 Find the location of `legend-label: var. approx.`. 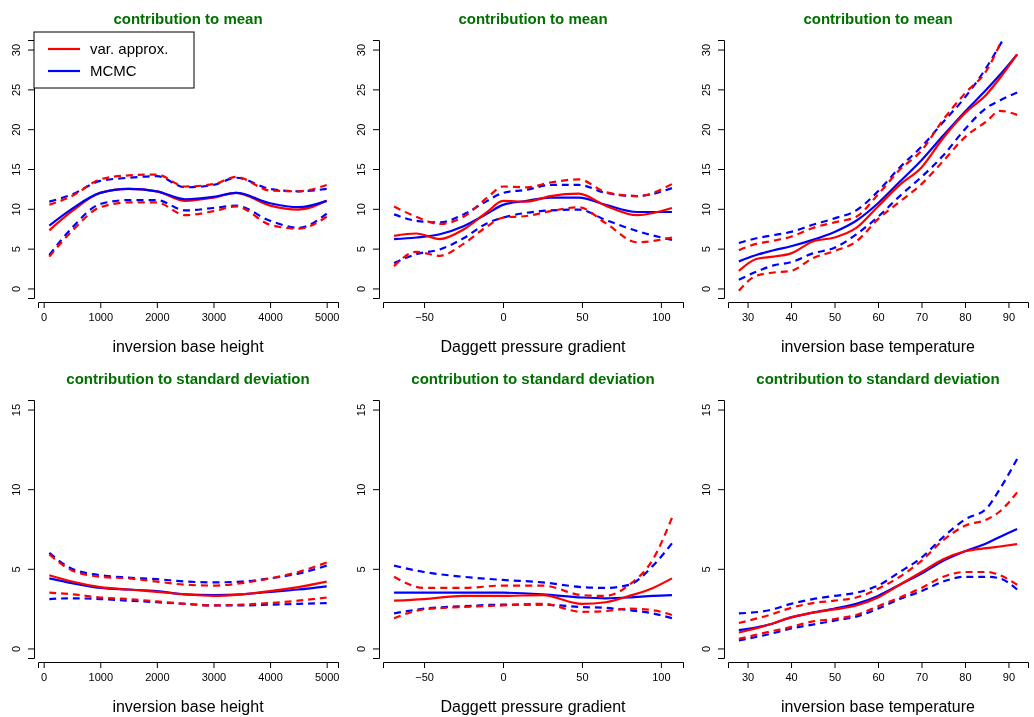

legend-label: var. approx. is located at coordinates (129, 48).